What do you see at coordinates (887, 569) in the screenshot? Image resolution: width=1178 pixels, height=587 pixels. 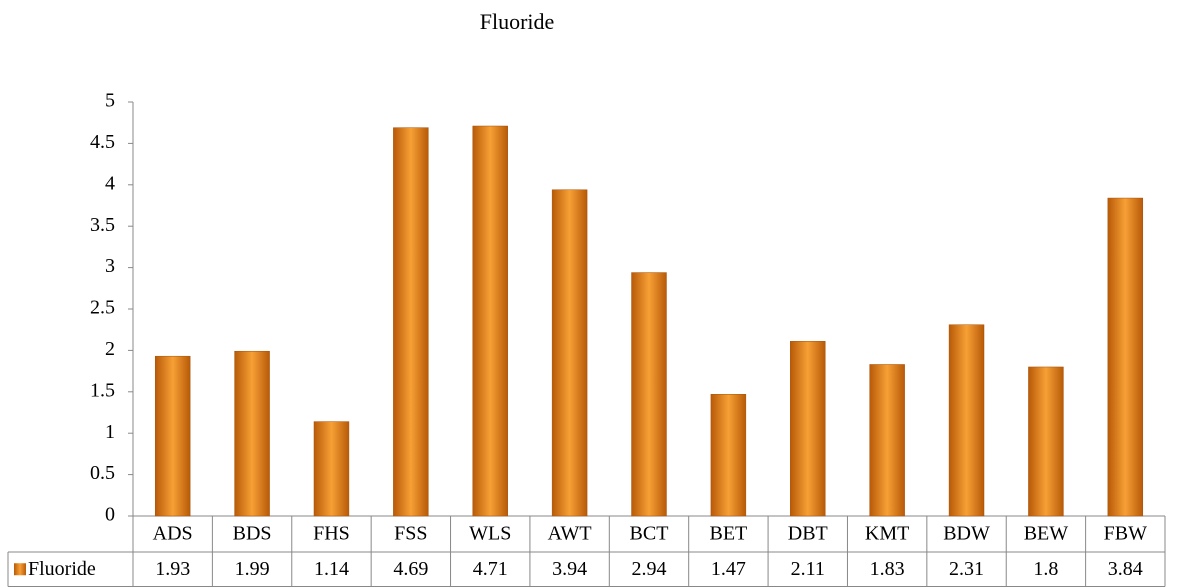 I see `table-value: 1.83` at bounding box center [887, 569].